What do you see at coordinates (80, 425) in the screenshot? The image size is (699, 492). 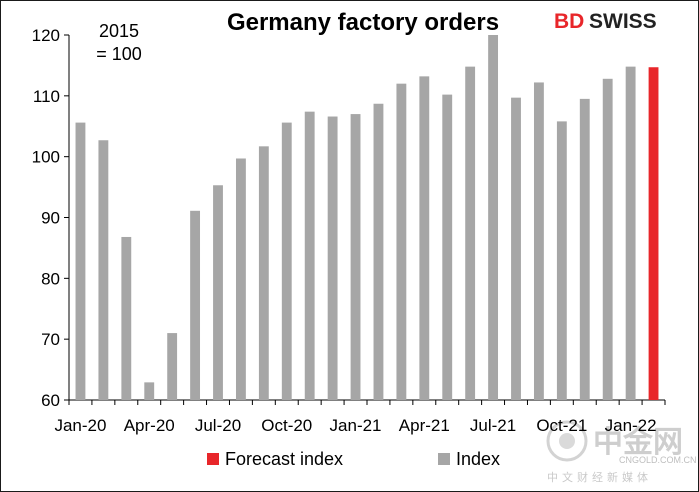 I see `x-tick-label: Jan-20` at bounding box center [80, 425].